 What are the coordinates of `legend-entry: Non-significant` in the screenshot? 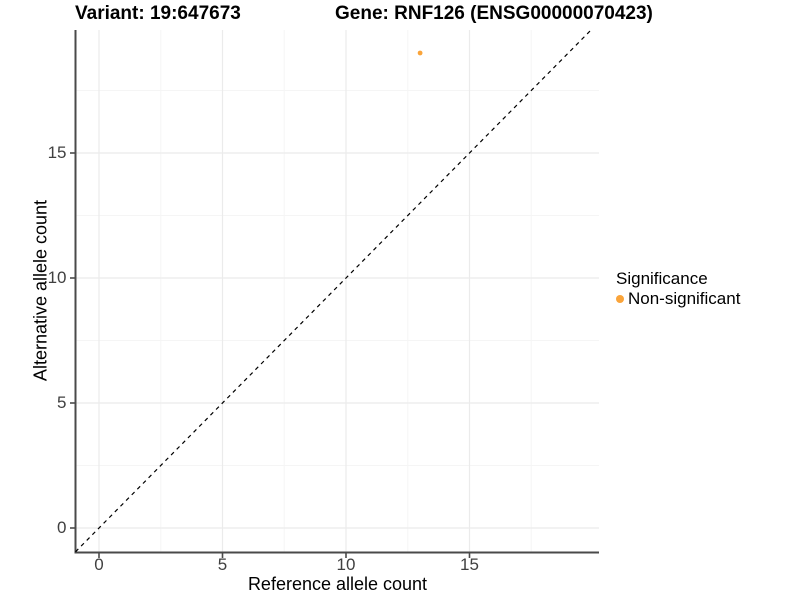 It's located at (678, 299).